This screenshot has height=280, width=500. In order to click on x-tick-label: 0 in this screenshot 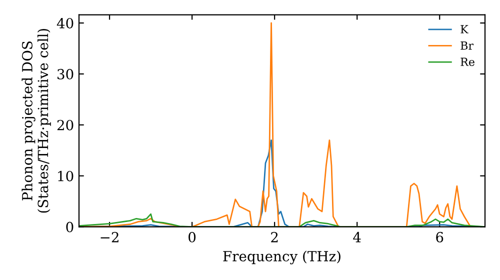, I will do `click(192, 237)`.